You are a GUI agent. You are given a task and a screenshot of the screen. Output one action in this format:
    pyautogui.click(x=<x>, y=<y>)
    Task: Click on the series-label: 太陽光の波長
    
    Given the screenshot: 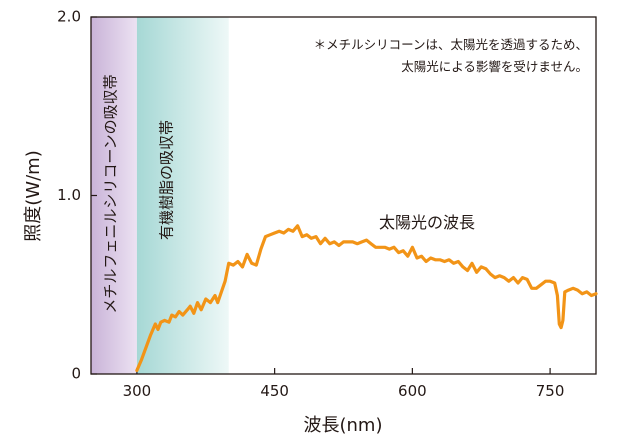 What is the action you would take?
    pyautogui.click(x=427, y=222)
    